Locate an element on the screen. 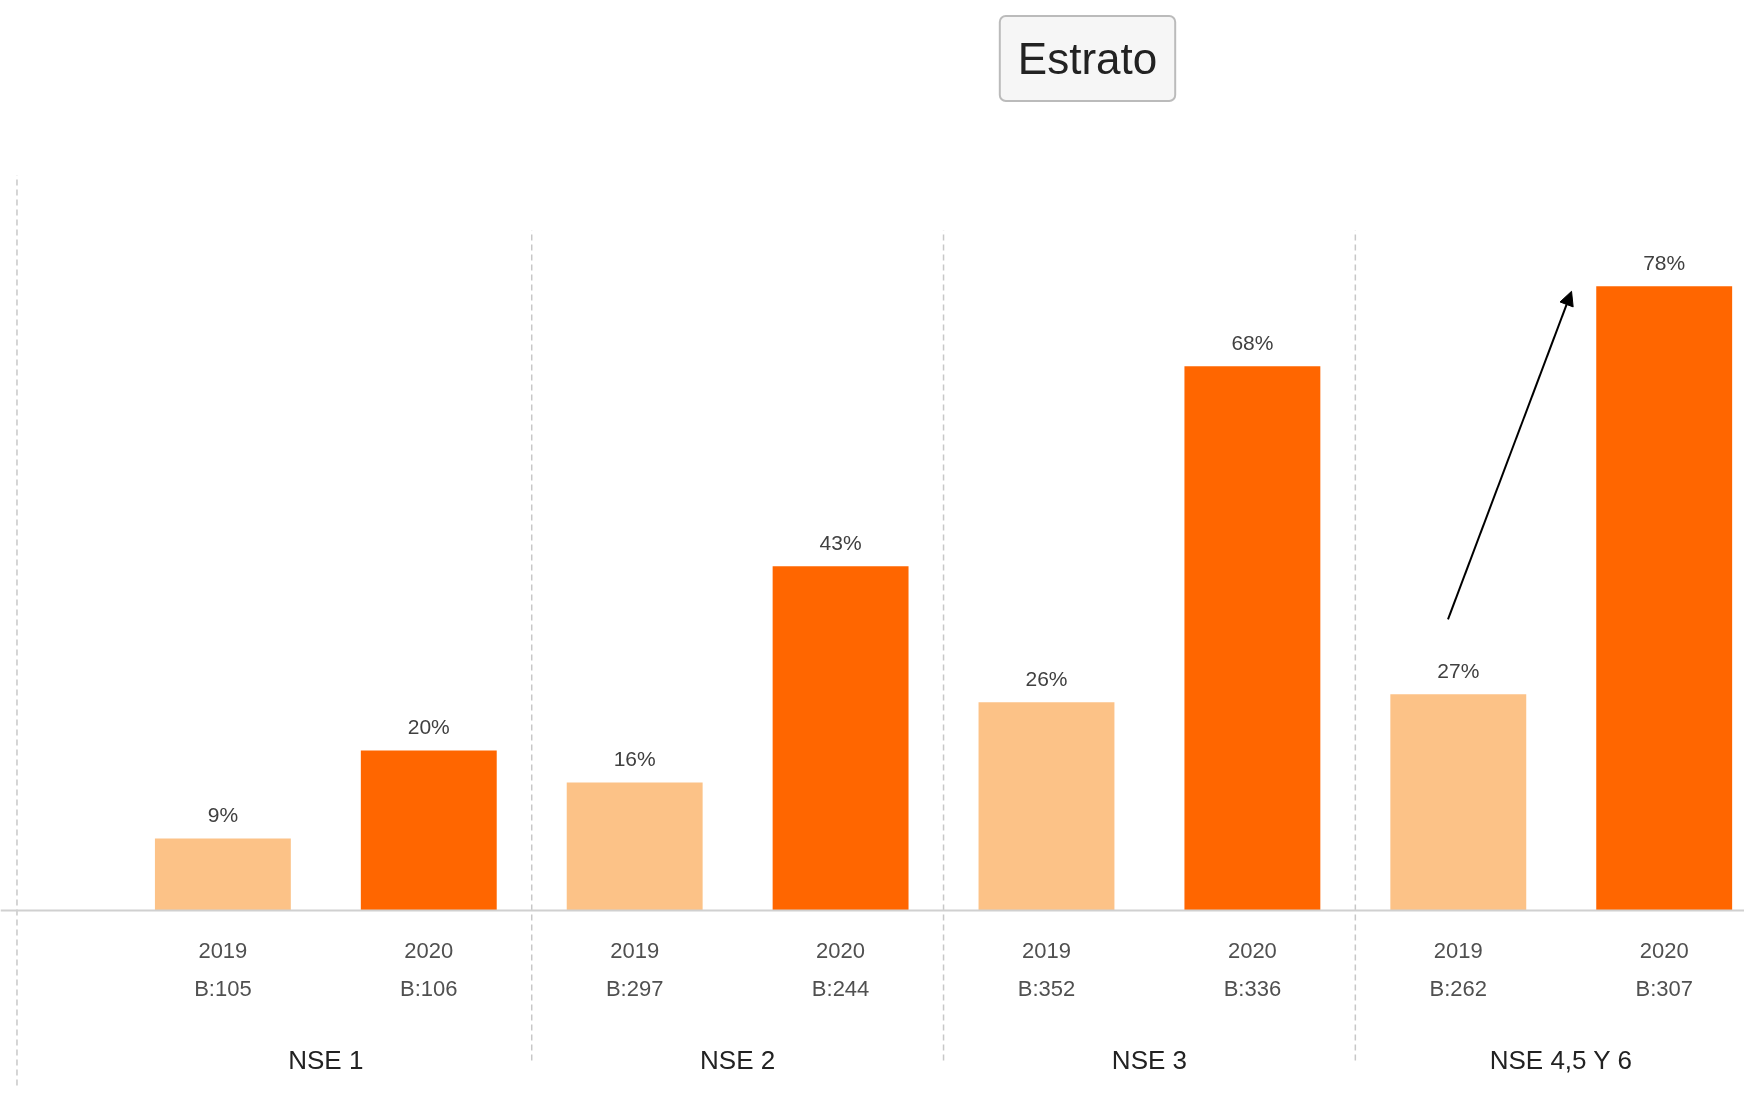  x-tick-label: 2020 B:336 is located at coordinates (1252, 969).